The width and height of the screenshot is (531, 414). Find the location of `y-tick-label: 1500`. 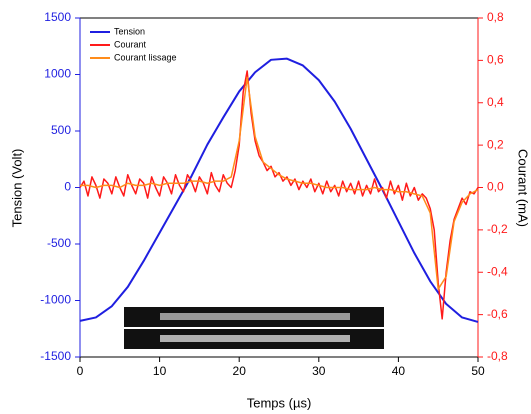

y-tick-label: 1500 is located at coordinates (57, 17).